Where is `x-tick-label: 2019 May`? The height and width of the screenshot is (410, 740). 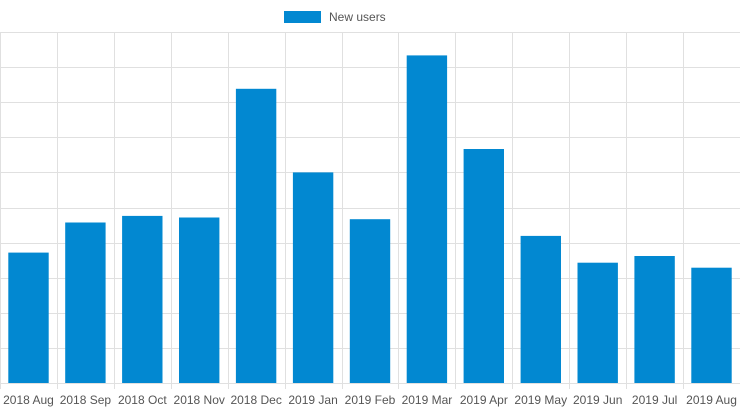 x-tick-label: 2019 May is located at coordinates (540, 400).